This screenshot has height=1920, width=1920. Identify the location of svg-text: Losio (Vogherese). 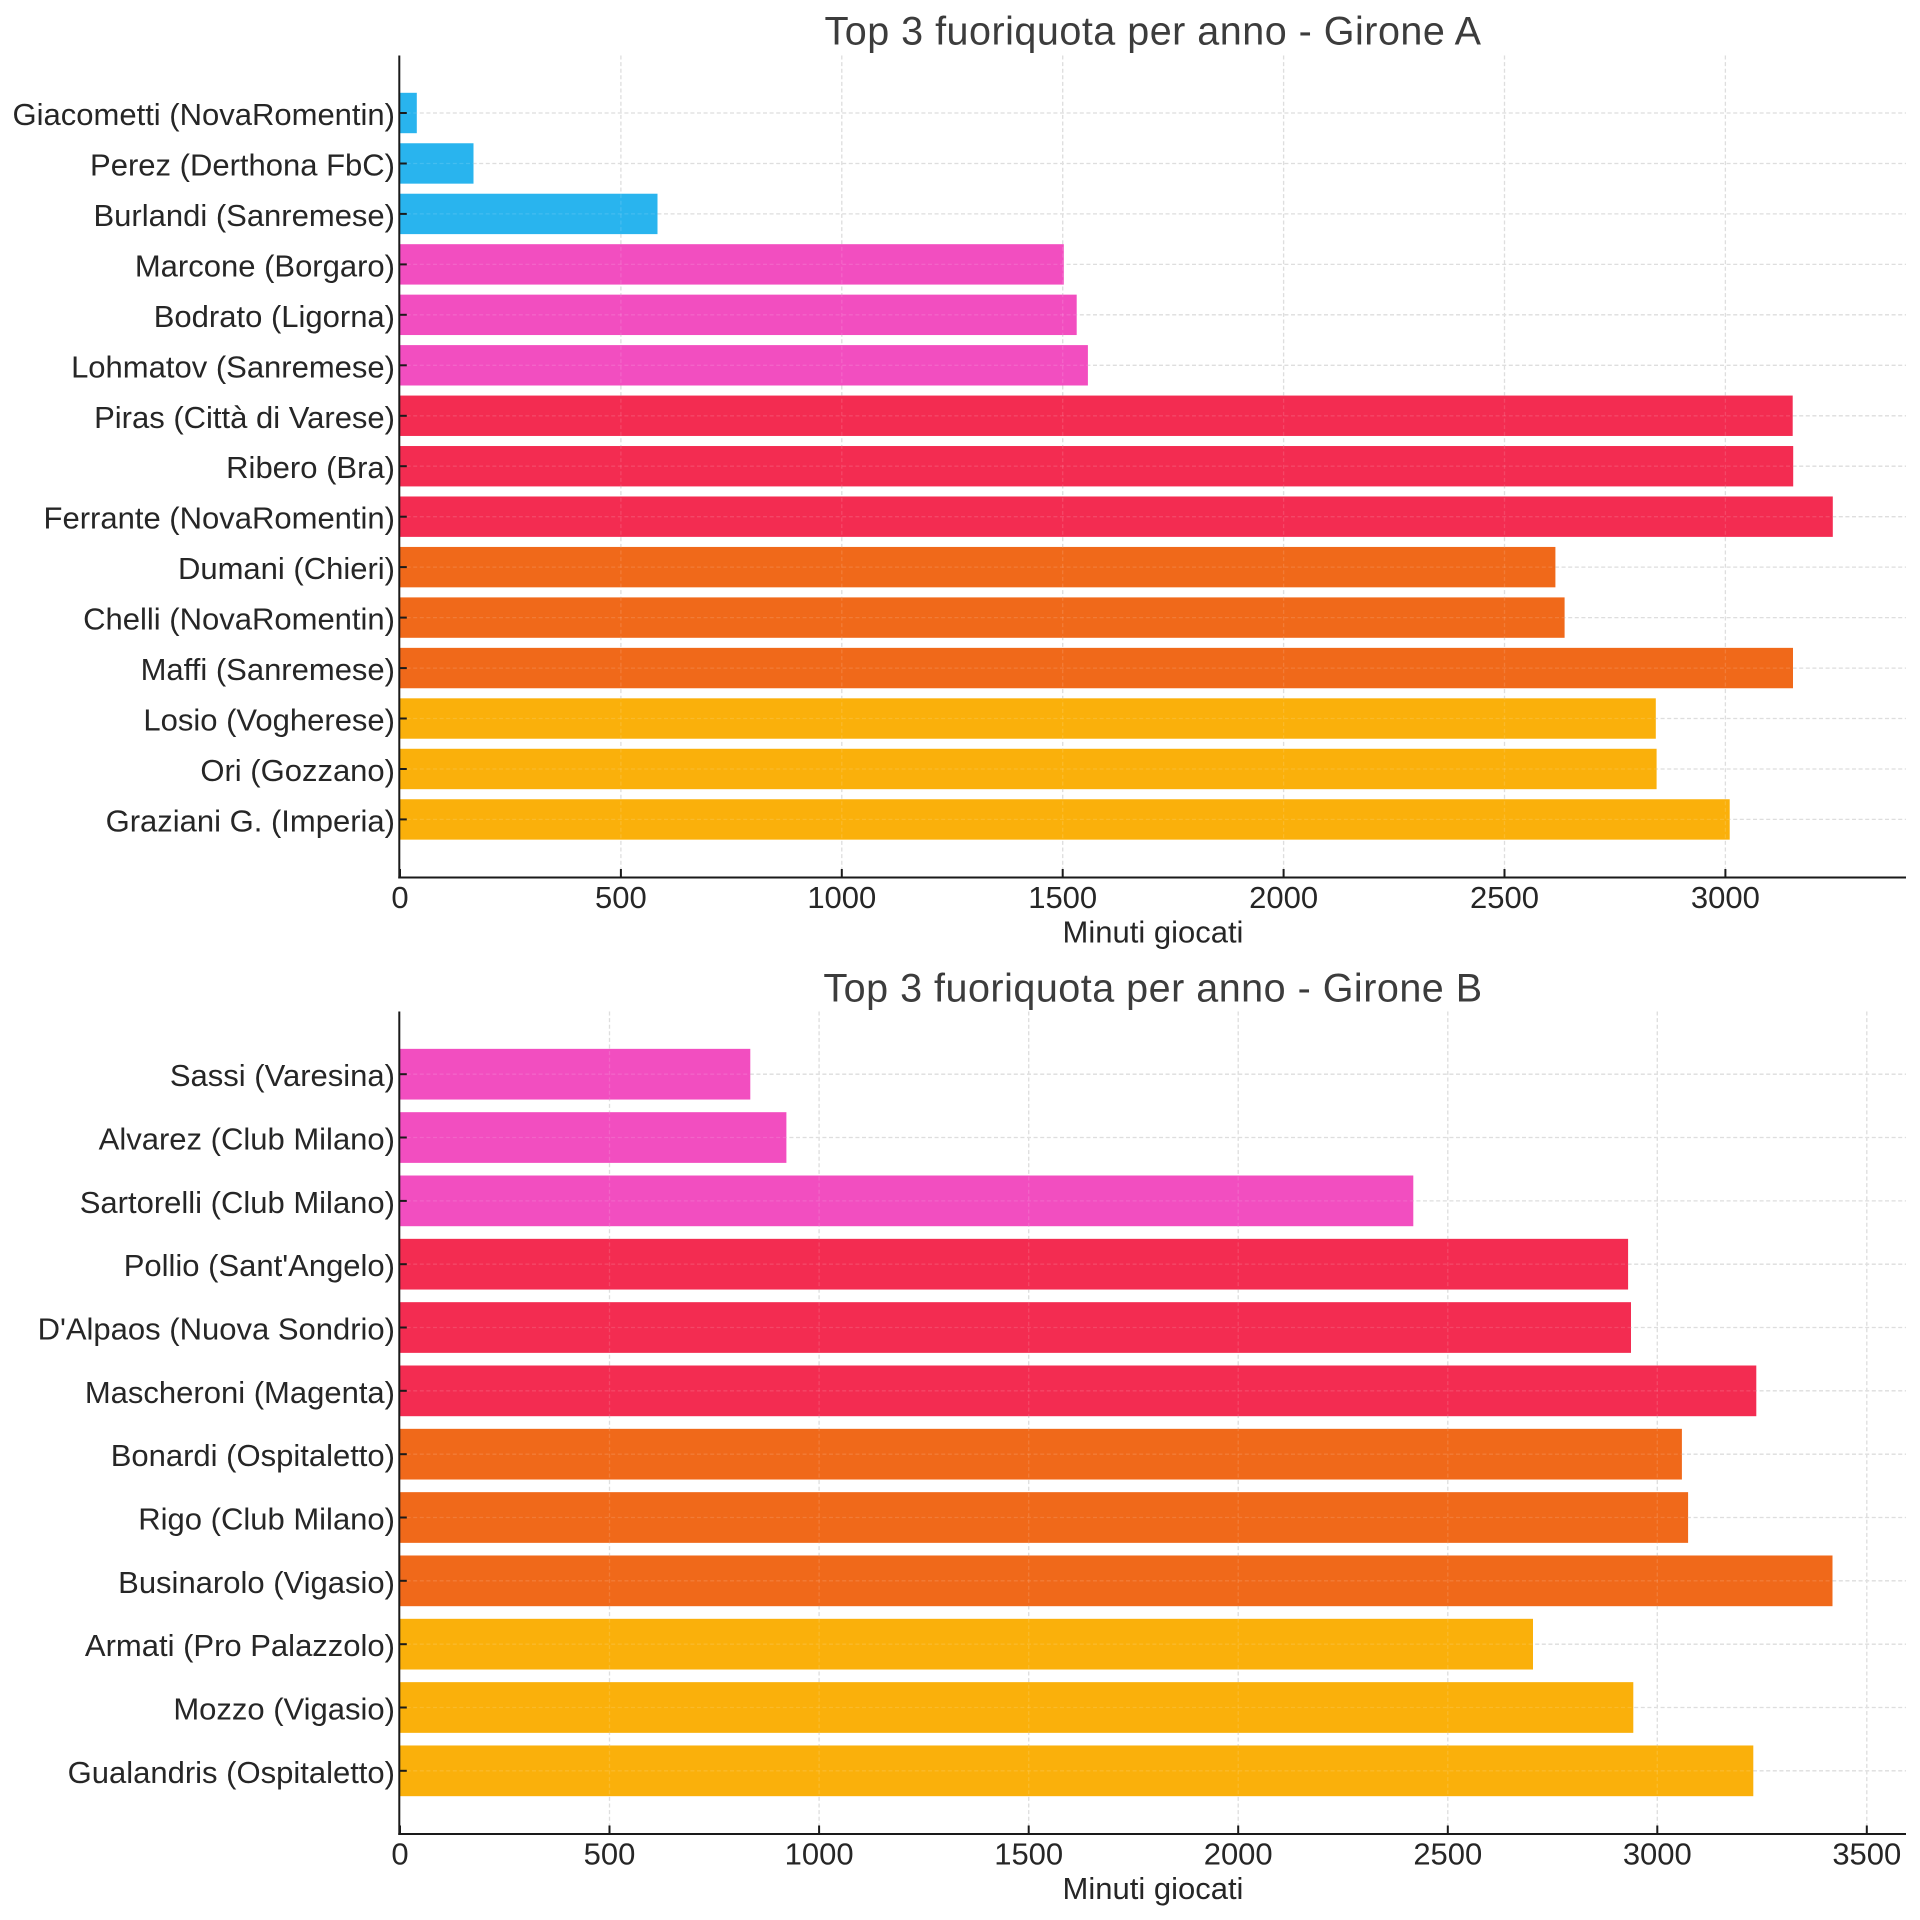
(269, 720).